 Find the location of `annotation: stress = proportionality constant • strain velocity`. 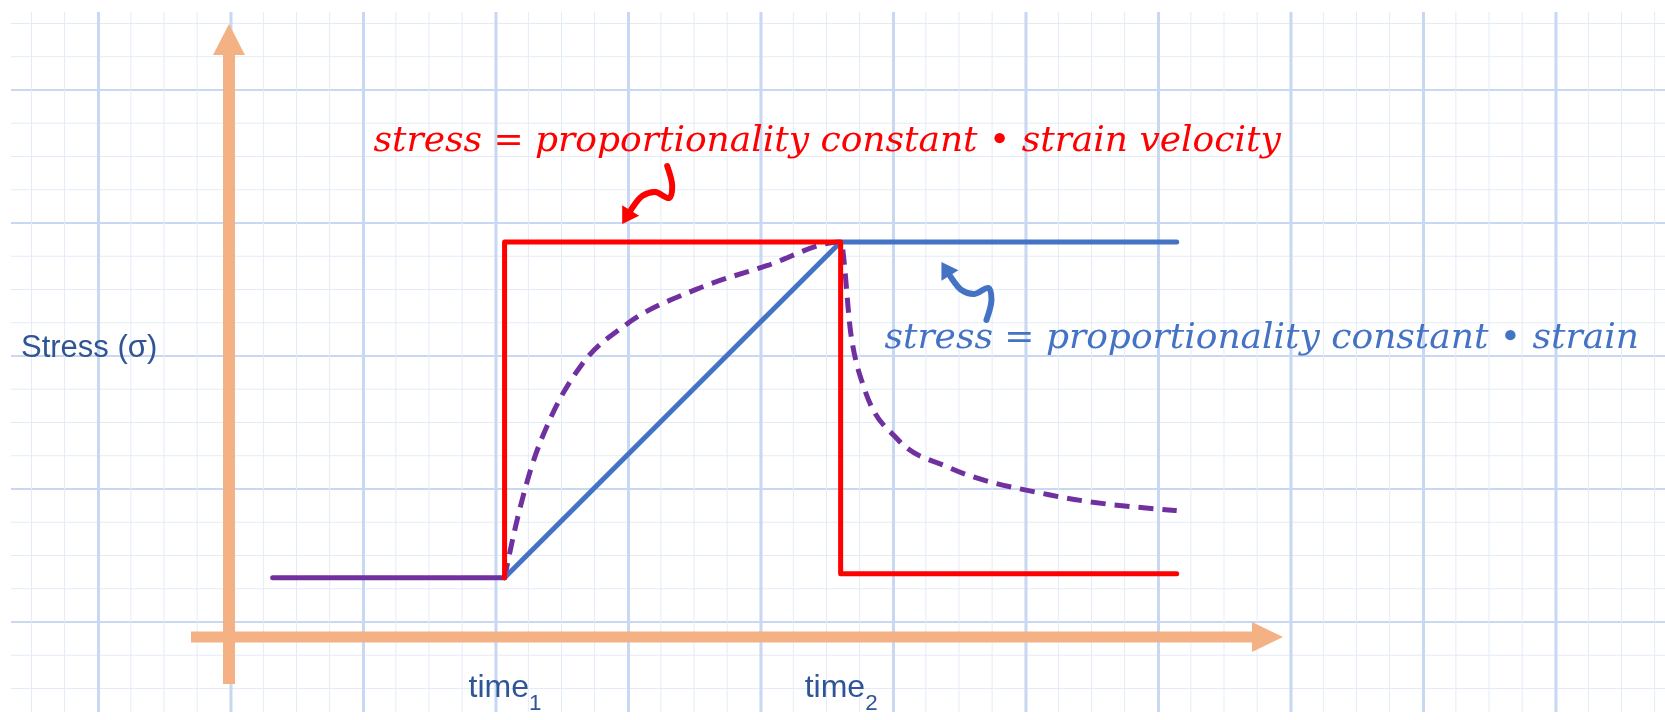

annotation: stress = proportionality constant • strain velocity is located at coordinates (827, 138).